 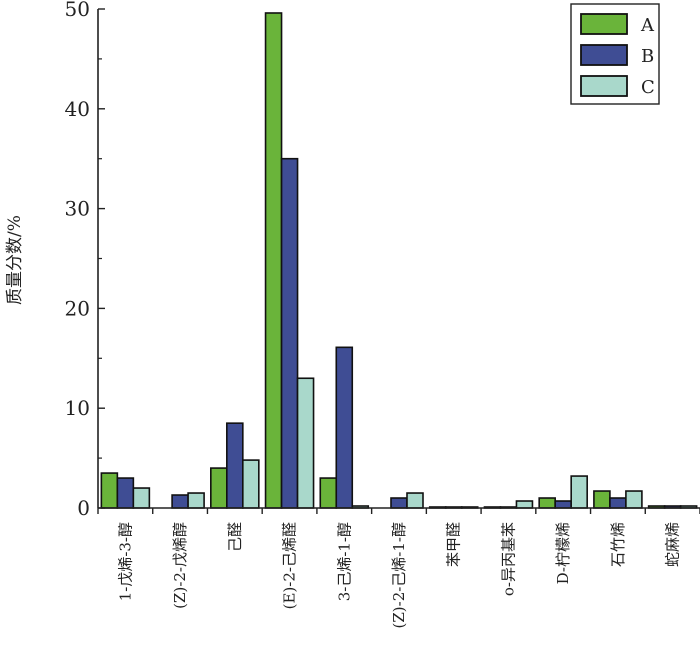 What do you see at coordinates (77, 109) in the screenshot?
I see `y-tick-label: 40` at bounding box center [77, 109].